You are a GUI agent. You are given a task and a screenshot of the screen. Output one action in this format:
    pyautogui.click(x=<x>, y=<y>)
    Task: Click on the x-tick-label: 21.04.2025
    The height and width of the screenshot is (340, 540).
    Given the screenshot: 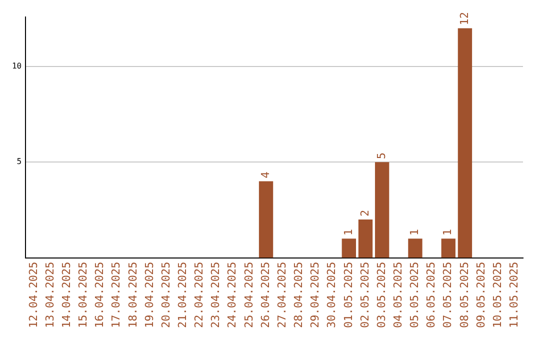 What is the action you would take?
    pyautogui.click(x=182, y=295)
    